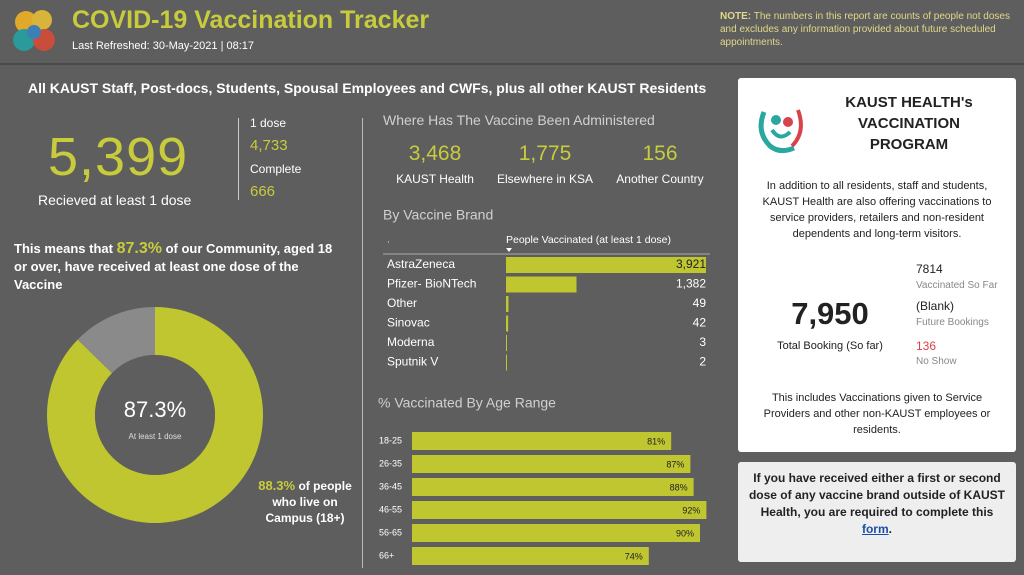 The height and width of the screenshot is (575, 1024). What do you see at coordinates (34, 30) in the screenshot?
I see `logo` at bounding box center [34, 30].